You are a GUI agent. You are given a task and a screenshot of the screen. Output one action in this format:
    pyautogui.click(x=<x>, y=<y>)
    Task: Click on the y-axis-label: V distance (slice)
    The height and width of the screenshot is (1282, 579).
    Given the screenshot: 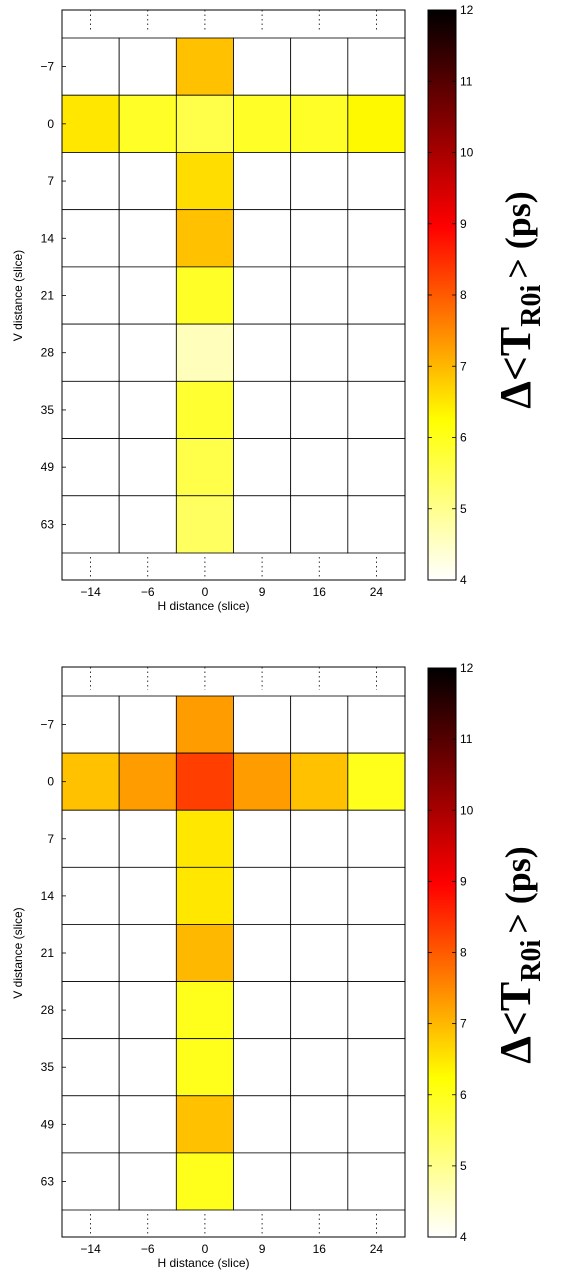 What is the action you would take?
    pyautogui.click(x=18, y=295)
    